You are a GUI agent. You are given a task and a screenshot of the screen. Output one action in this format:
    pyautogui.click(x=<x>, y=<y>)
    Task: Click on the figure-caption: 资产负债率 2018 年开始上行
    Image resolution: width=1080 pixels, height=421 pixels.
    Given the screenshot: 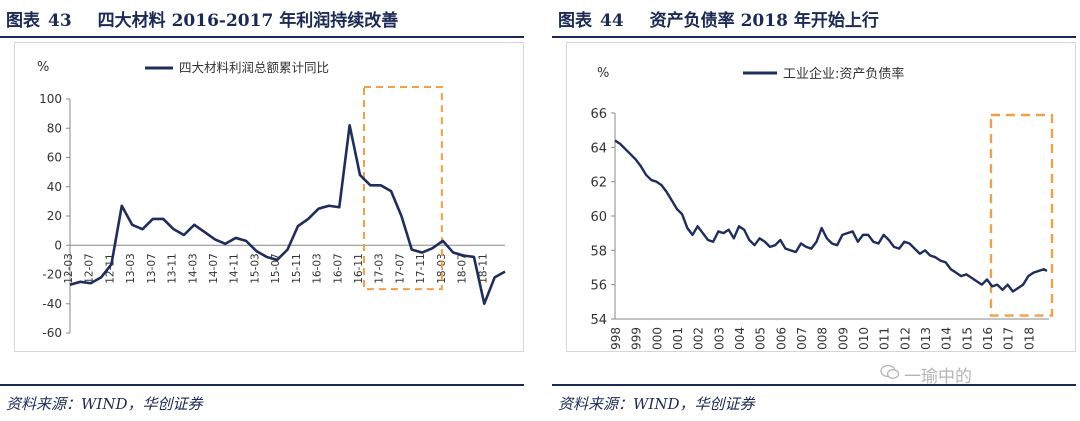 What is the action you would take?
    pyautogui.click(x=764, y=21)
    